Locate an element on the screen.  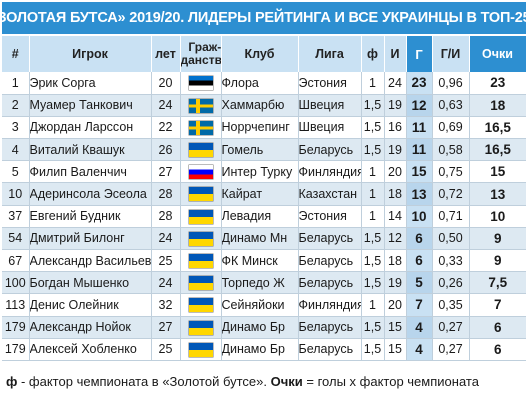
cell-goals-per-game: 0,96 is located at coordinates (451, 83).